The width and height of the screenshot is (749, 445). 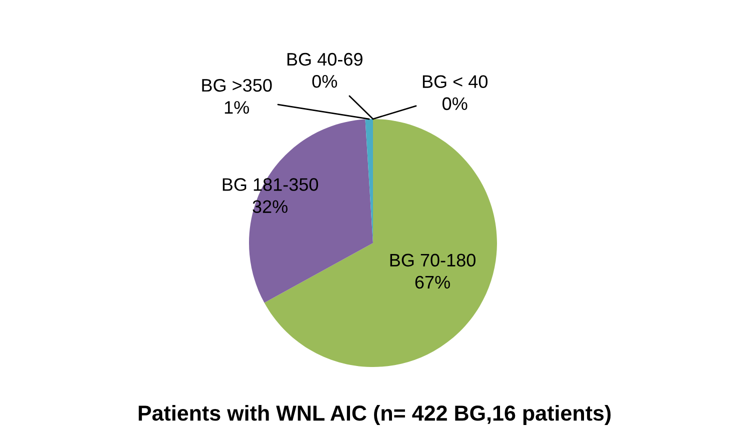 What do you see at coordinates (455, 81) in the screenshot?
I see `category-label: BG < 40` at bounding box center [455, 81].